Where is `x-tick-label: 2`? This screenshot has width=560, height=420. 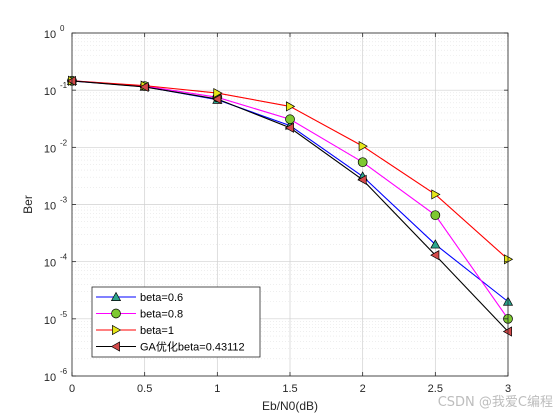
x-tick-label: 2 is located at coordinates (363, 389).